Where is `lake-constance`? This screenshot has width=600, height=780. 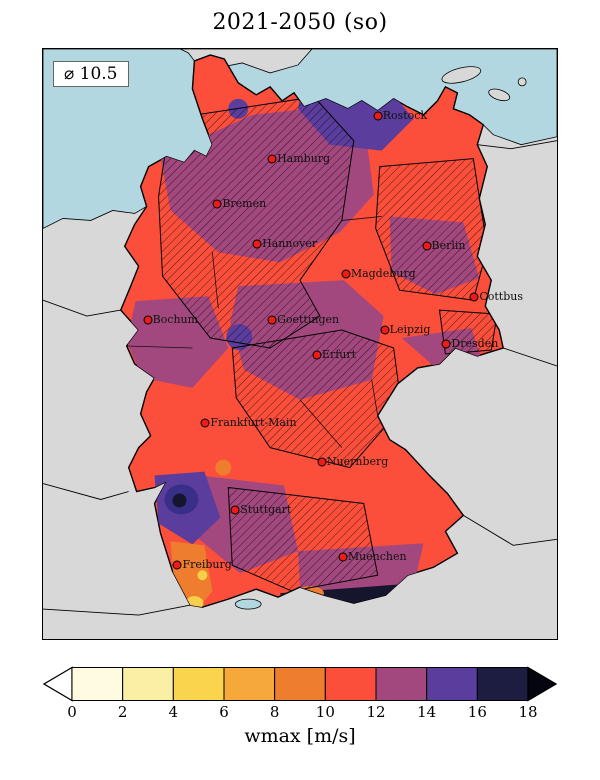
lake-constance is located at coordinates (248, 604).